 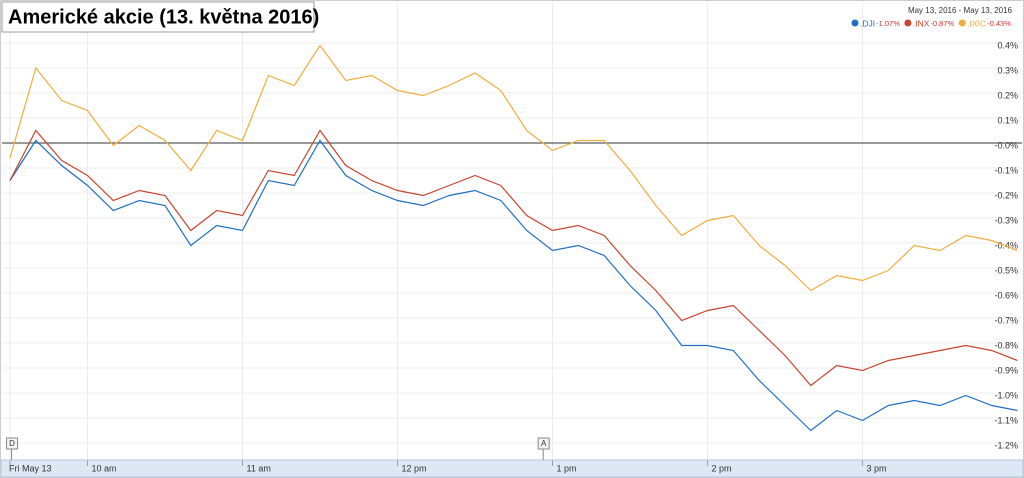 What do you see at coordinates (921, 23) in the screenshot?
I see `legend-label: .INX` at bounding box center [921, 23].